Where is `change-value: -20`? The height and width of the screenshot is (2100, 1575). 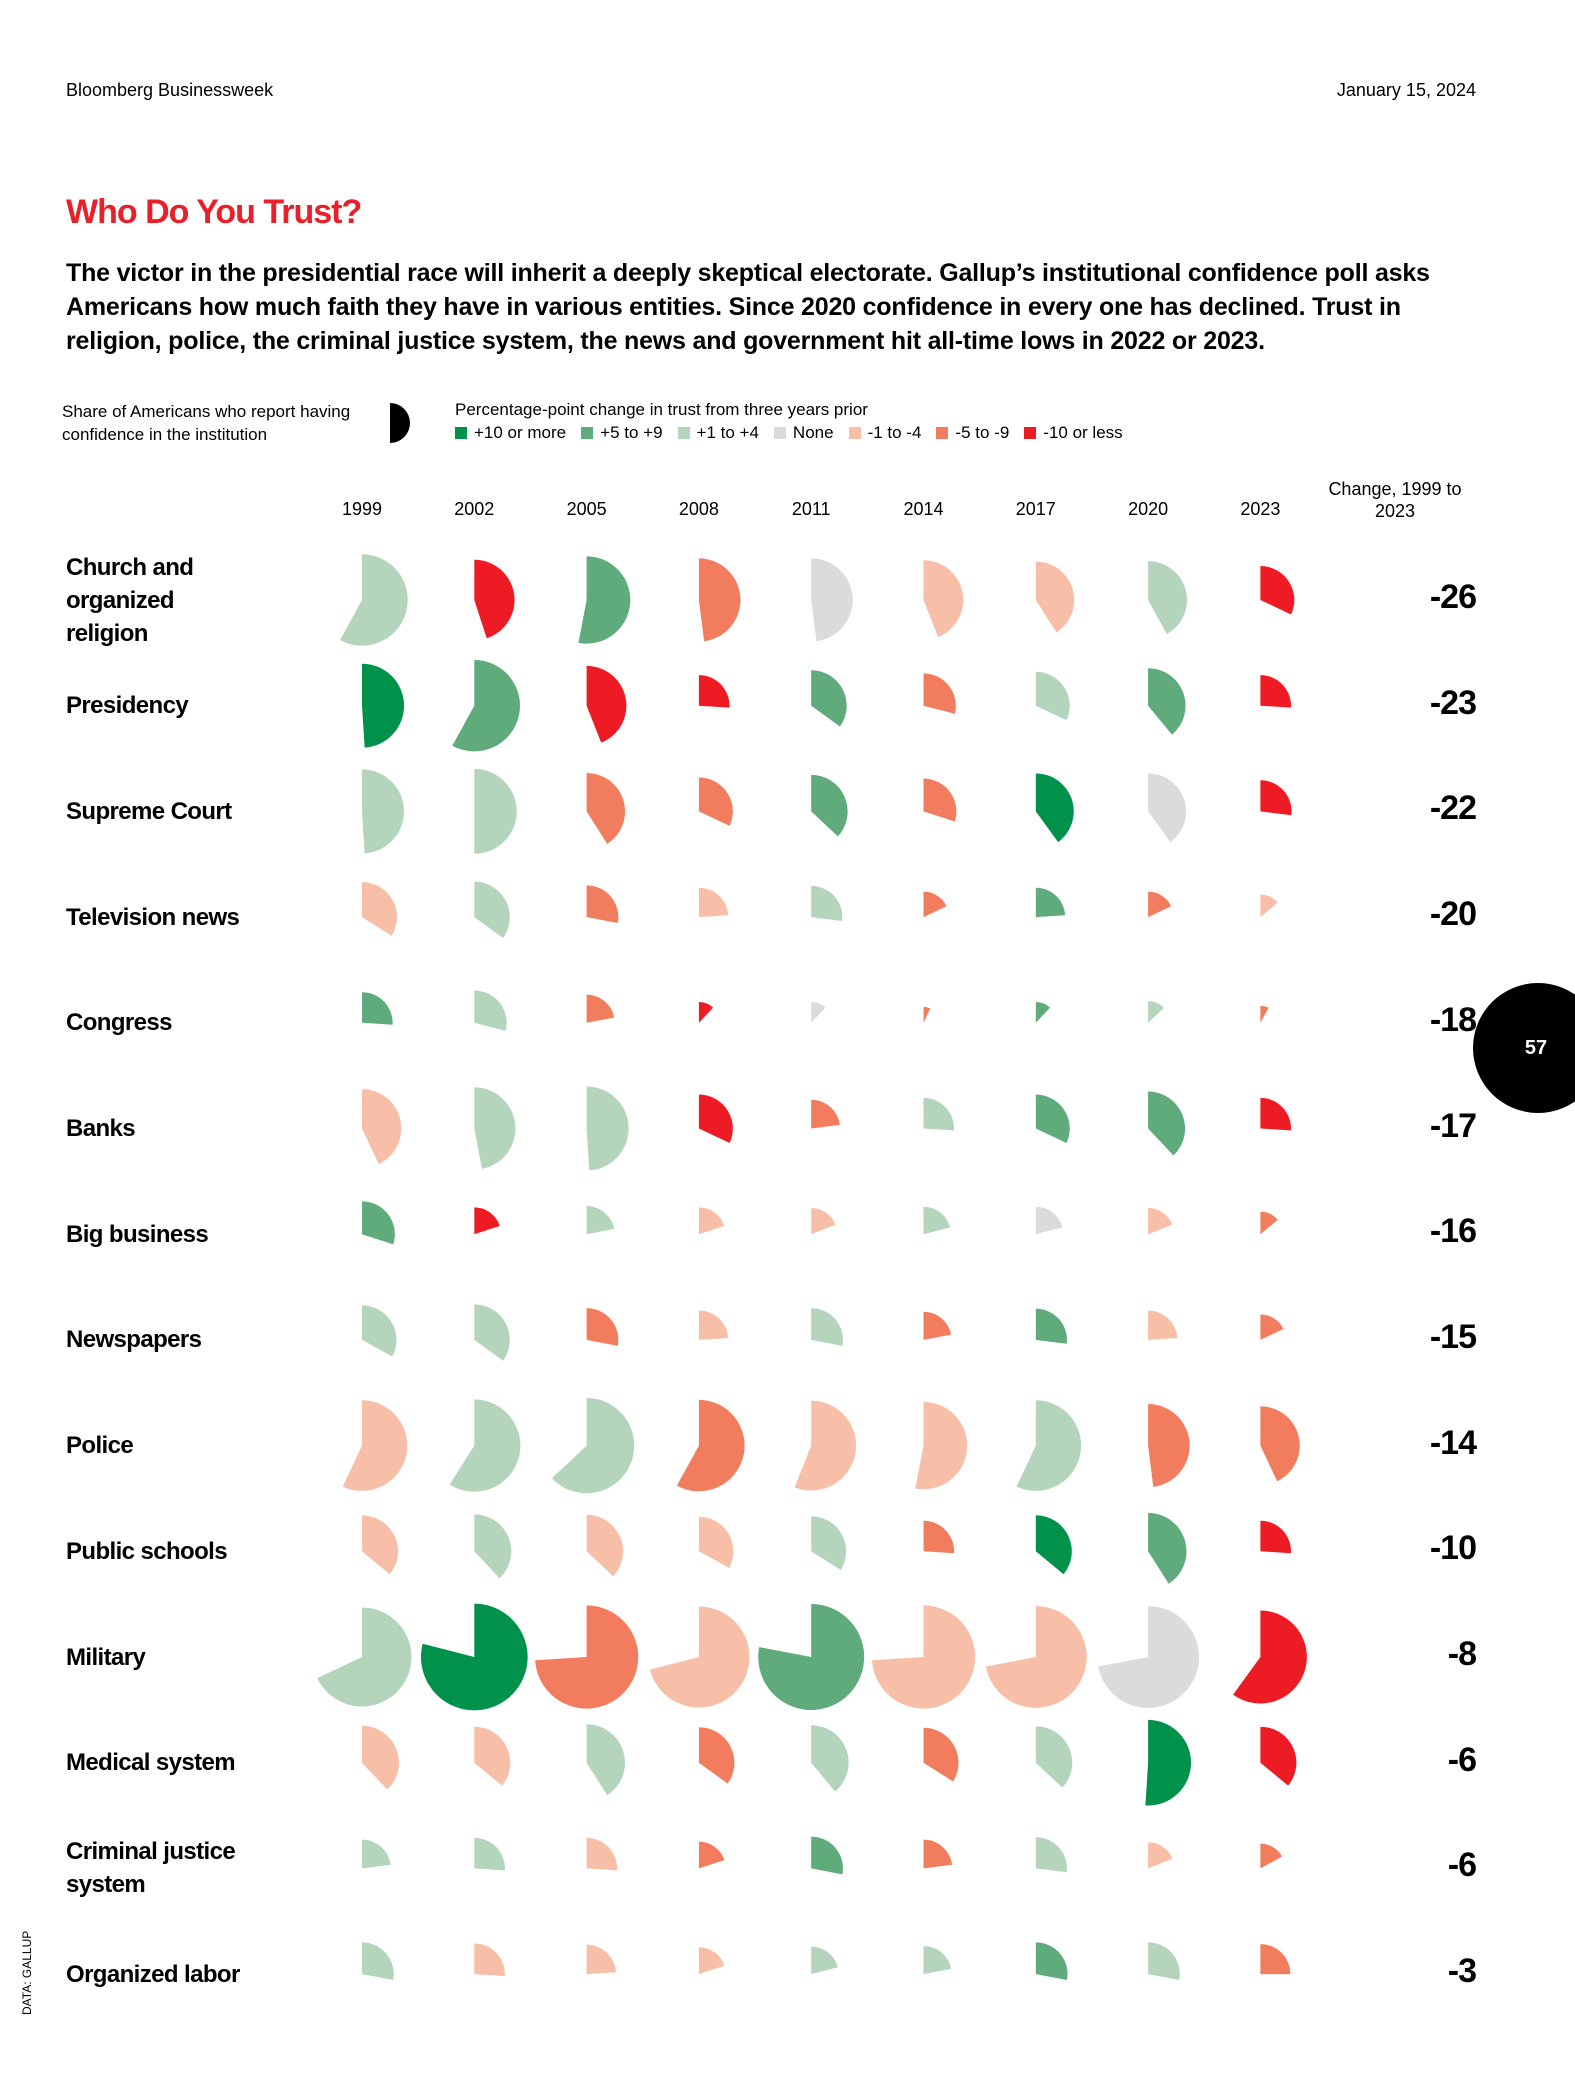 change-value: -20 is located at coordinates (1453, 914).